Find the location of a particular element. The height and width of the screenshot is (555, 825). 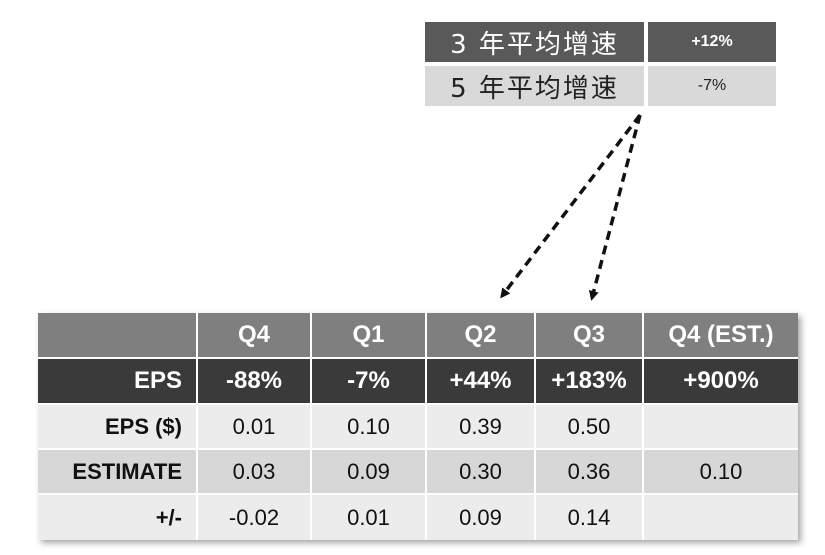

row-label-eps-dollar: EPS ($) is located at coordinates (117, 426).